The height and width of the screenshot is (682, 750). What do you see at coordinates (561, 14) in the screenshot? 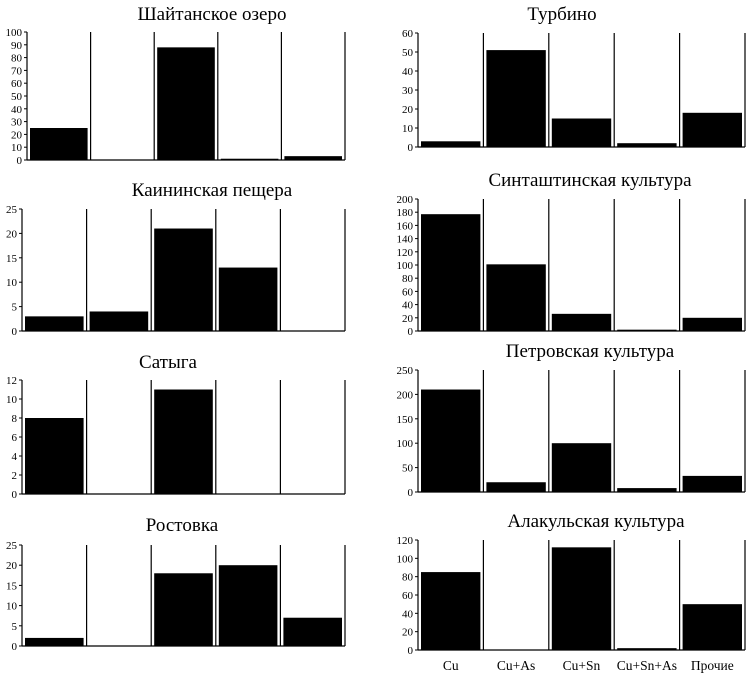
I see `chart-title: Турбино` at bounding box center [561, 14].